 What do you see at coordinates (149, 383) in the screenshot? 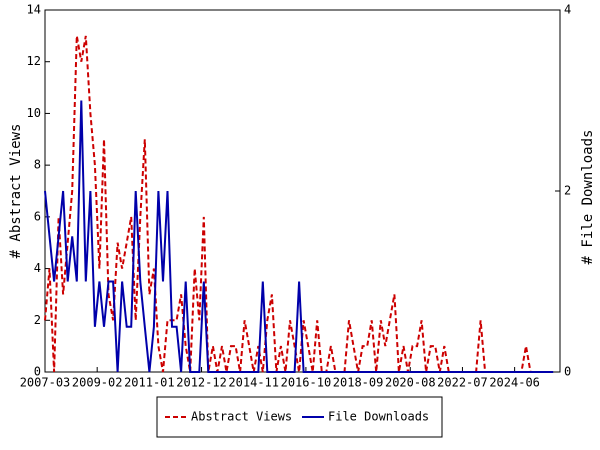
I see `x-tick-label: 2011-01` at bounding box center [149, 383].